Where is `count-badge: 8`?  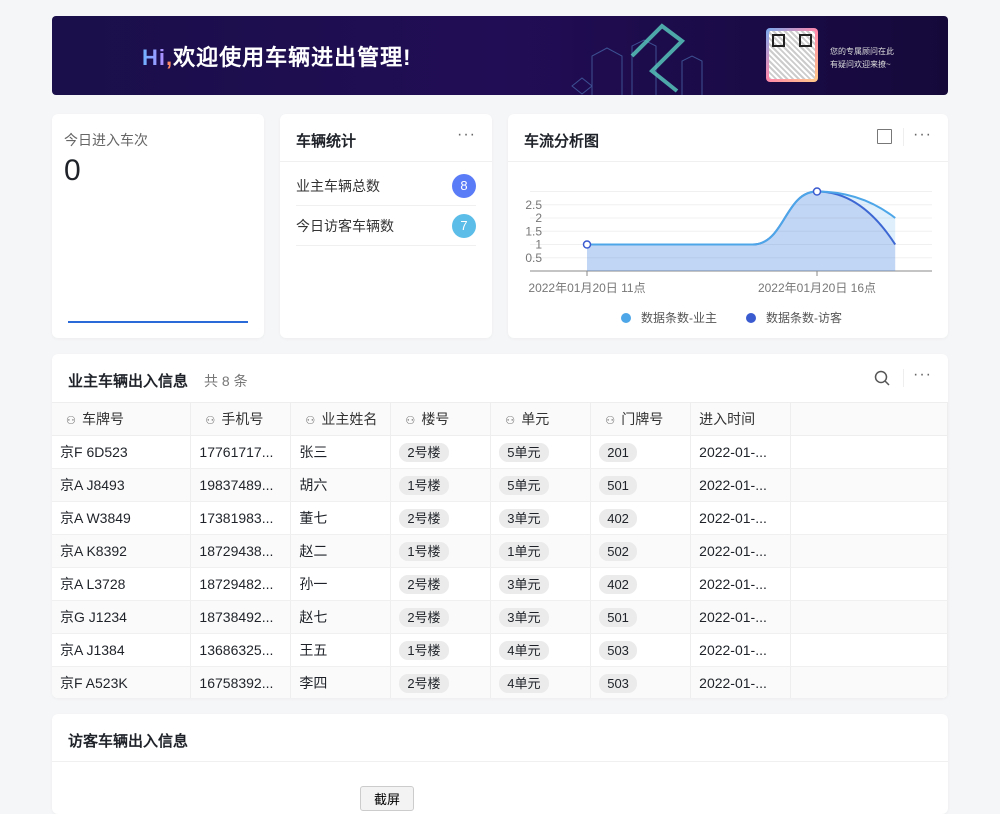
count-badge: 8 is located at coordinates (464, 186).